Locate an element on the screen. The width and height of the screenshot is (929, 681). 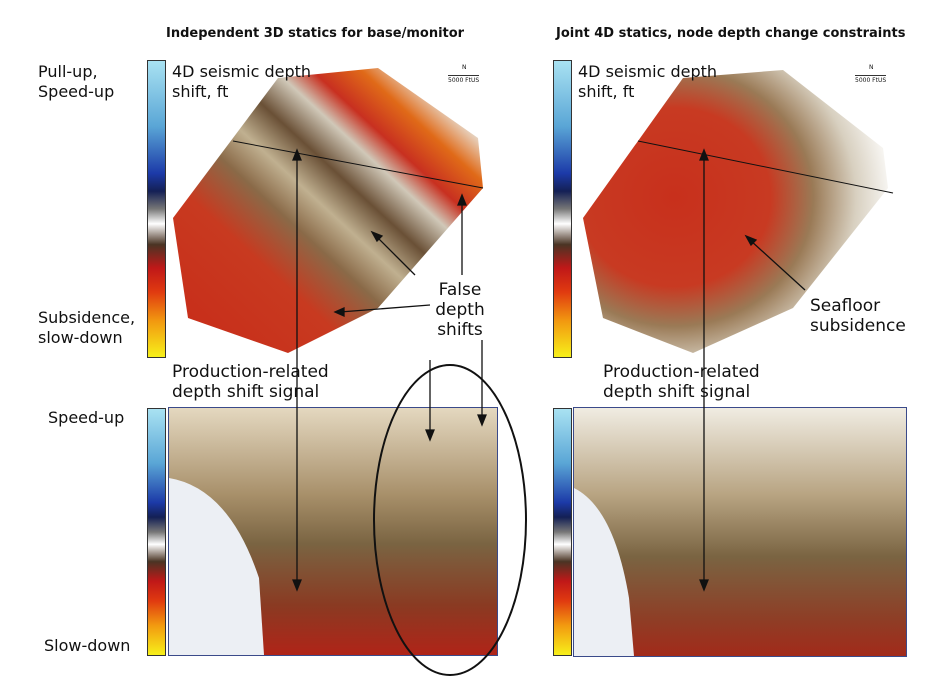
colorbar-bottom-right is located at coordinates (562, 532).